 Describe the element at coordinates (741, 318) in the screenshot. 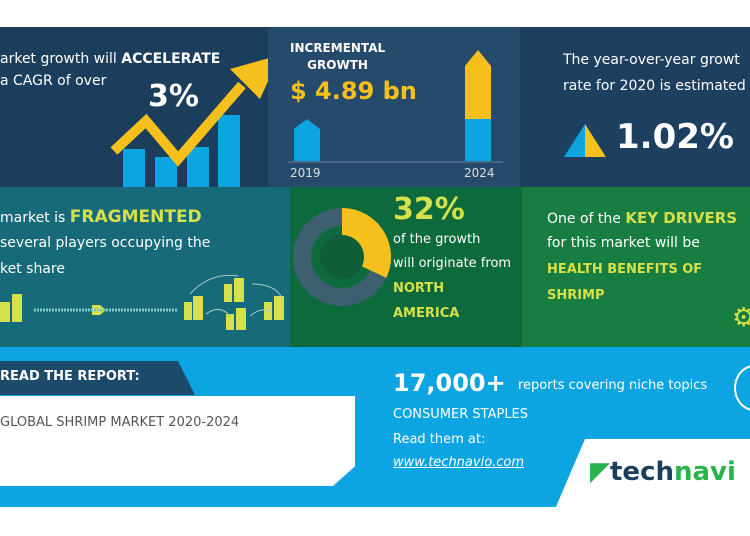

I see `gear-icon: ⚙` at that location.